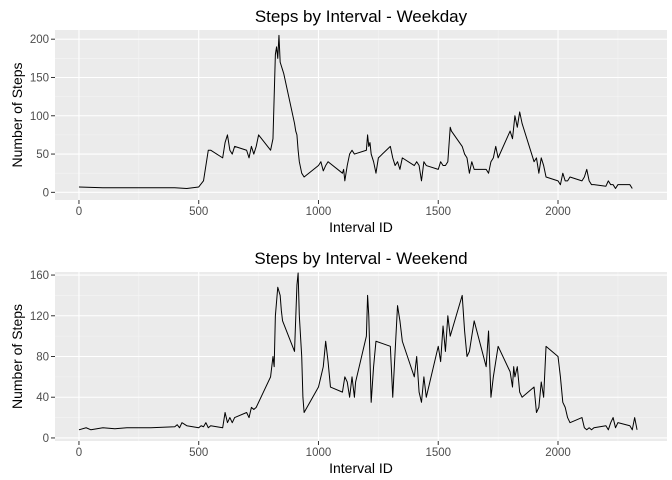 The height and width of the screenshot is (480, 672). What do you see at coordinates (39, 78) in the screenshot?
I see `chart0-y-tick-label: 150` at bounding box center [39, 78].